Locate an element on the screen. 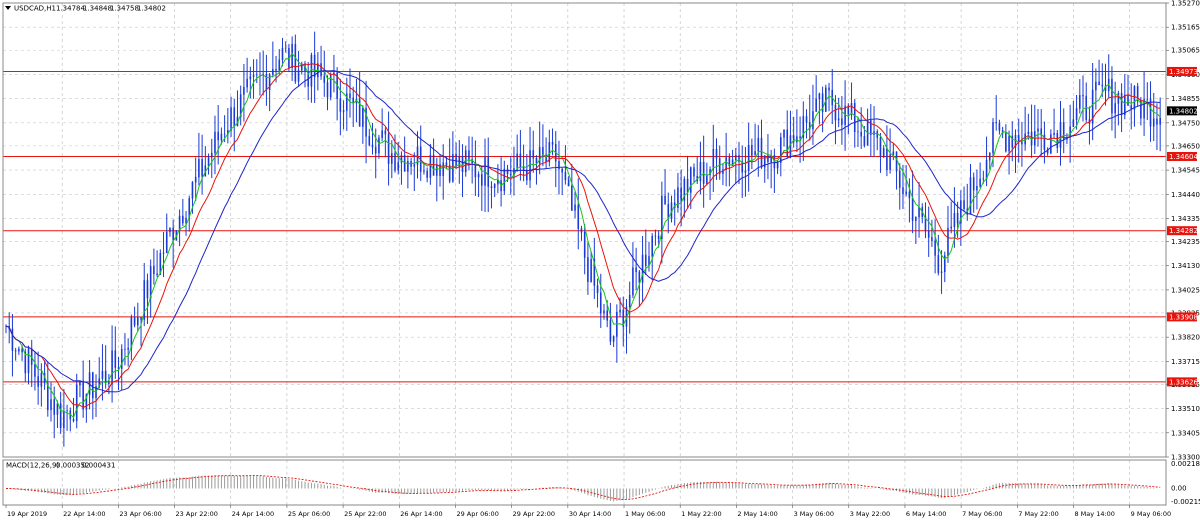  macd-panel-frame is located at coordinates (584, 482).